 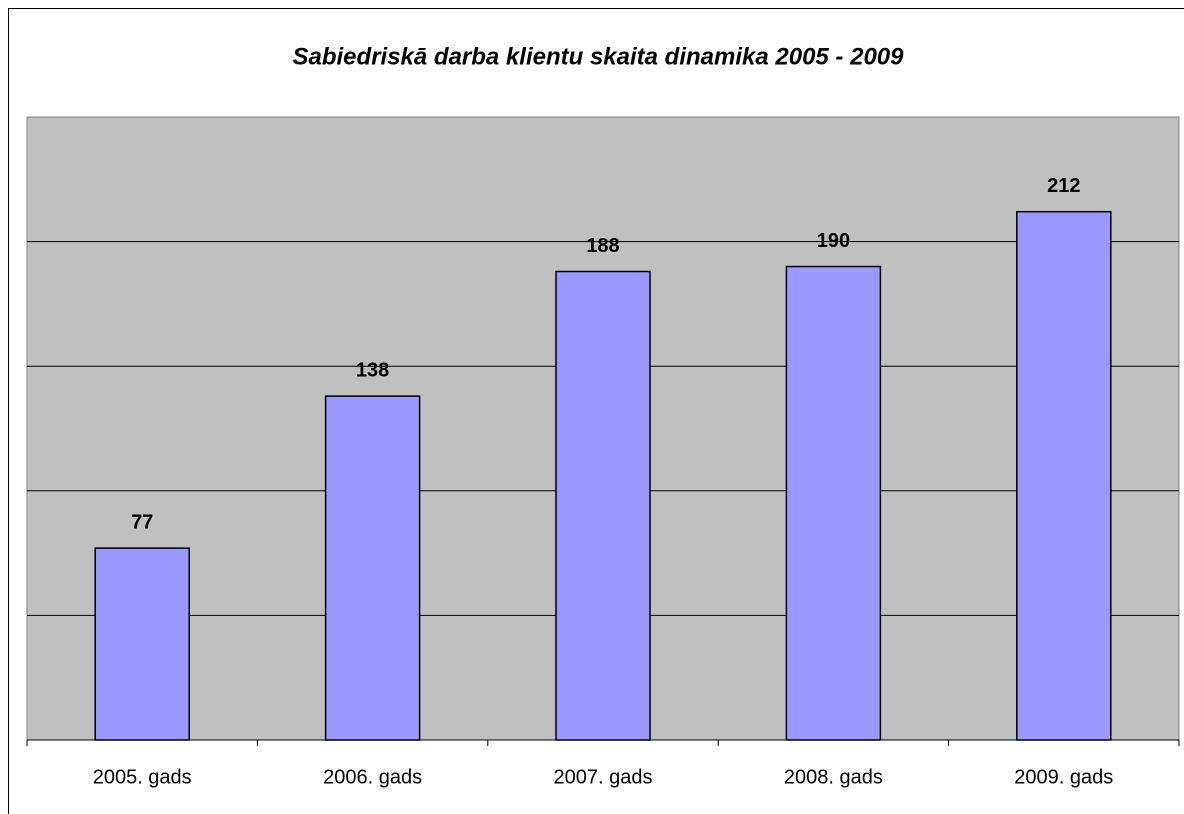 What do you see at coordinates (372, 777) in the screenshot?
I see `x-tick-label: 2006. gads` at bounding box center [372, 777].